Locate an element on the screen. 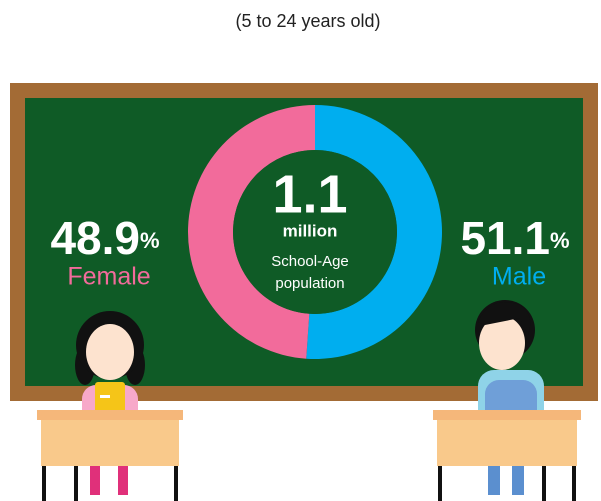 The width and height of the screenshot is (601, 501). value-label: 51.1% is located at coordinates (514, 238).